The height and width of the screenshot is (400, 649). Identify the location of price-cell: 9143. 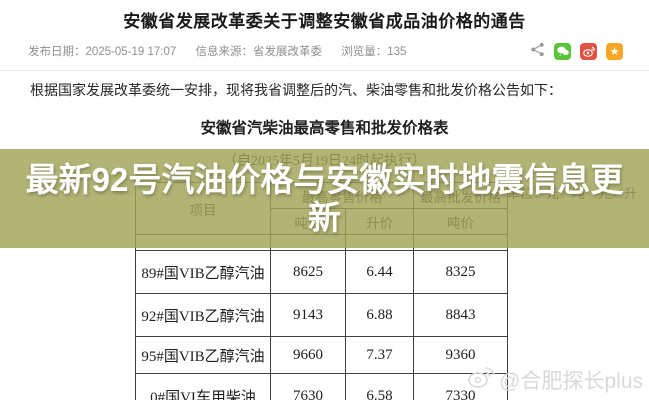
(308, 315).